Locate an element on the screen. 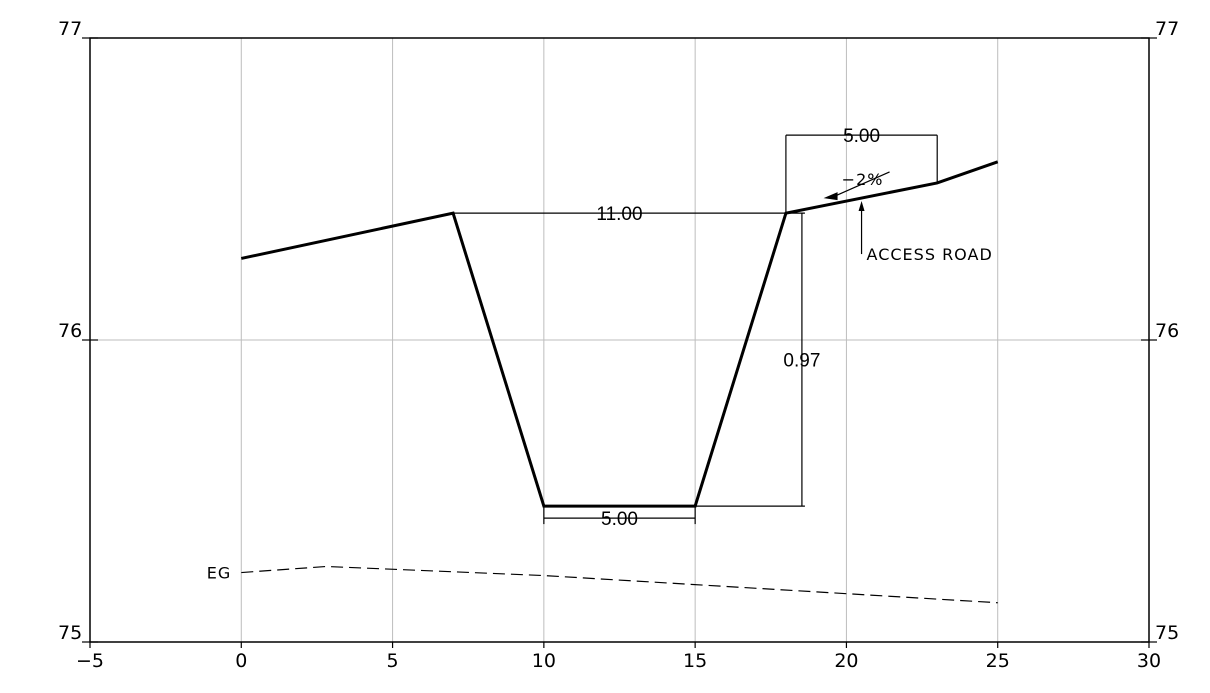 This screenshot has height=693, width=1210. existing-ground-label: EG is located at coordinates (219, 573).